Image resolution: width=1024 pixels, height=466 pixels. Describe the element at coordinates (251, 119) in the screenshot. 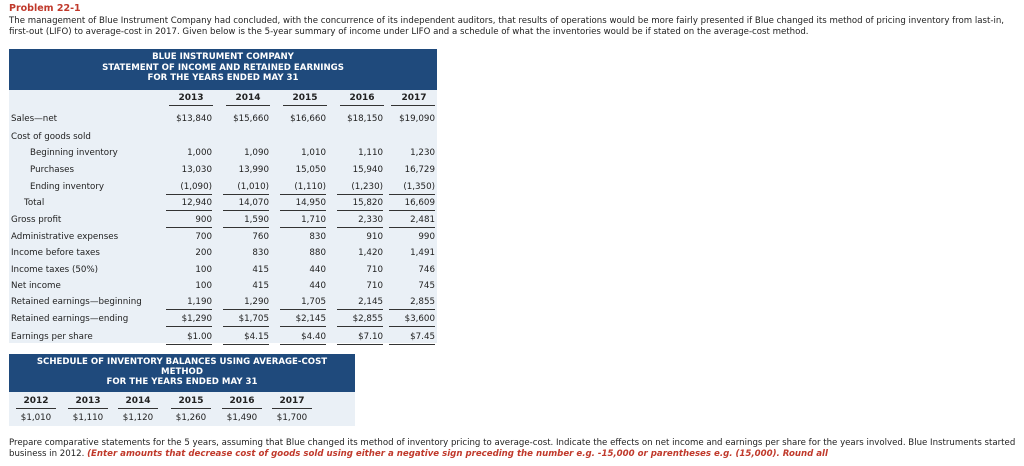

I see `row-value: $15,660` at that location.